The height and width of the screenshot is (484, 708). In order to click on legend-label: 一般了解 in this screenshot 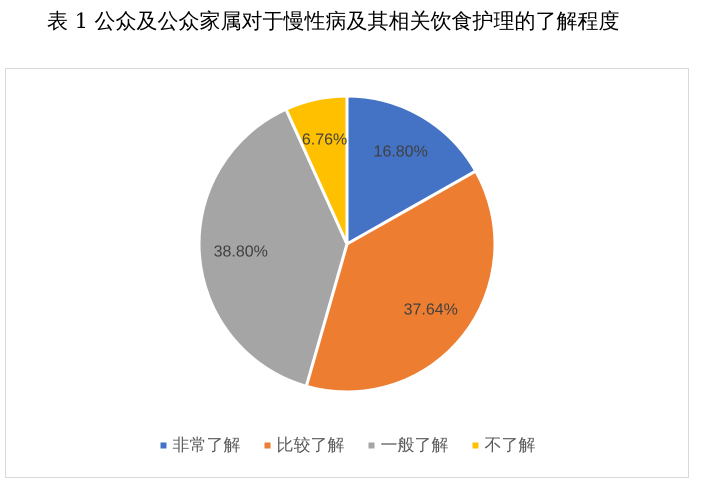, I will do `click(414, 446)`.